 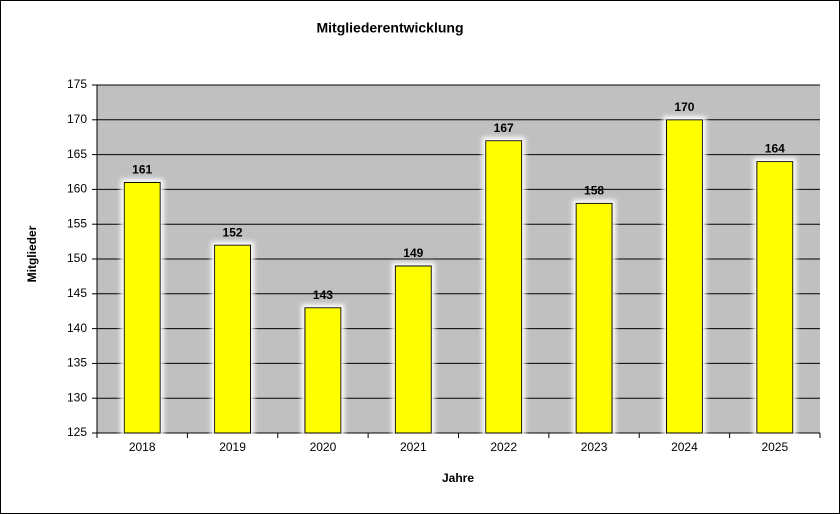 I want to click on y-axis-label: Mitglieder, so click(x=32, y=253).